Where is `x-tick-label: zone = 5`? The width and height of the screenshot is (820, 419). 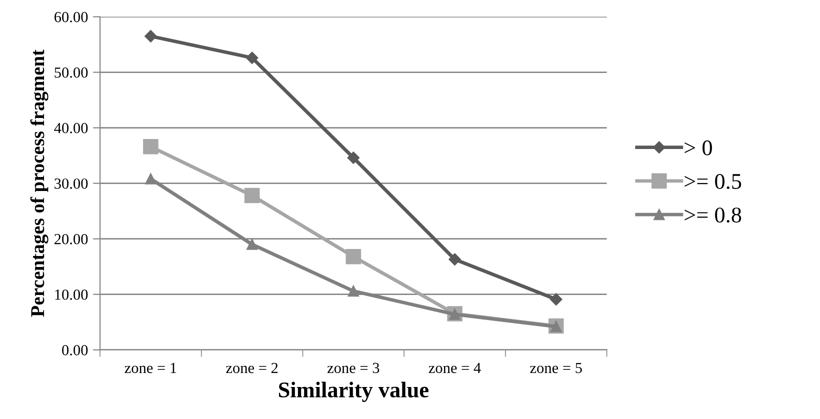 x-tick-label: zone = 5 is located at coordinates (556, 368).